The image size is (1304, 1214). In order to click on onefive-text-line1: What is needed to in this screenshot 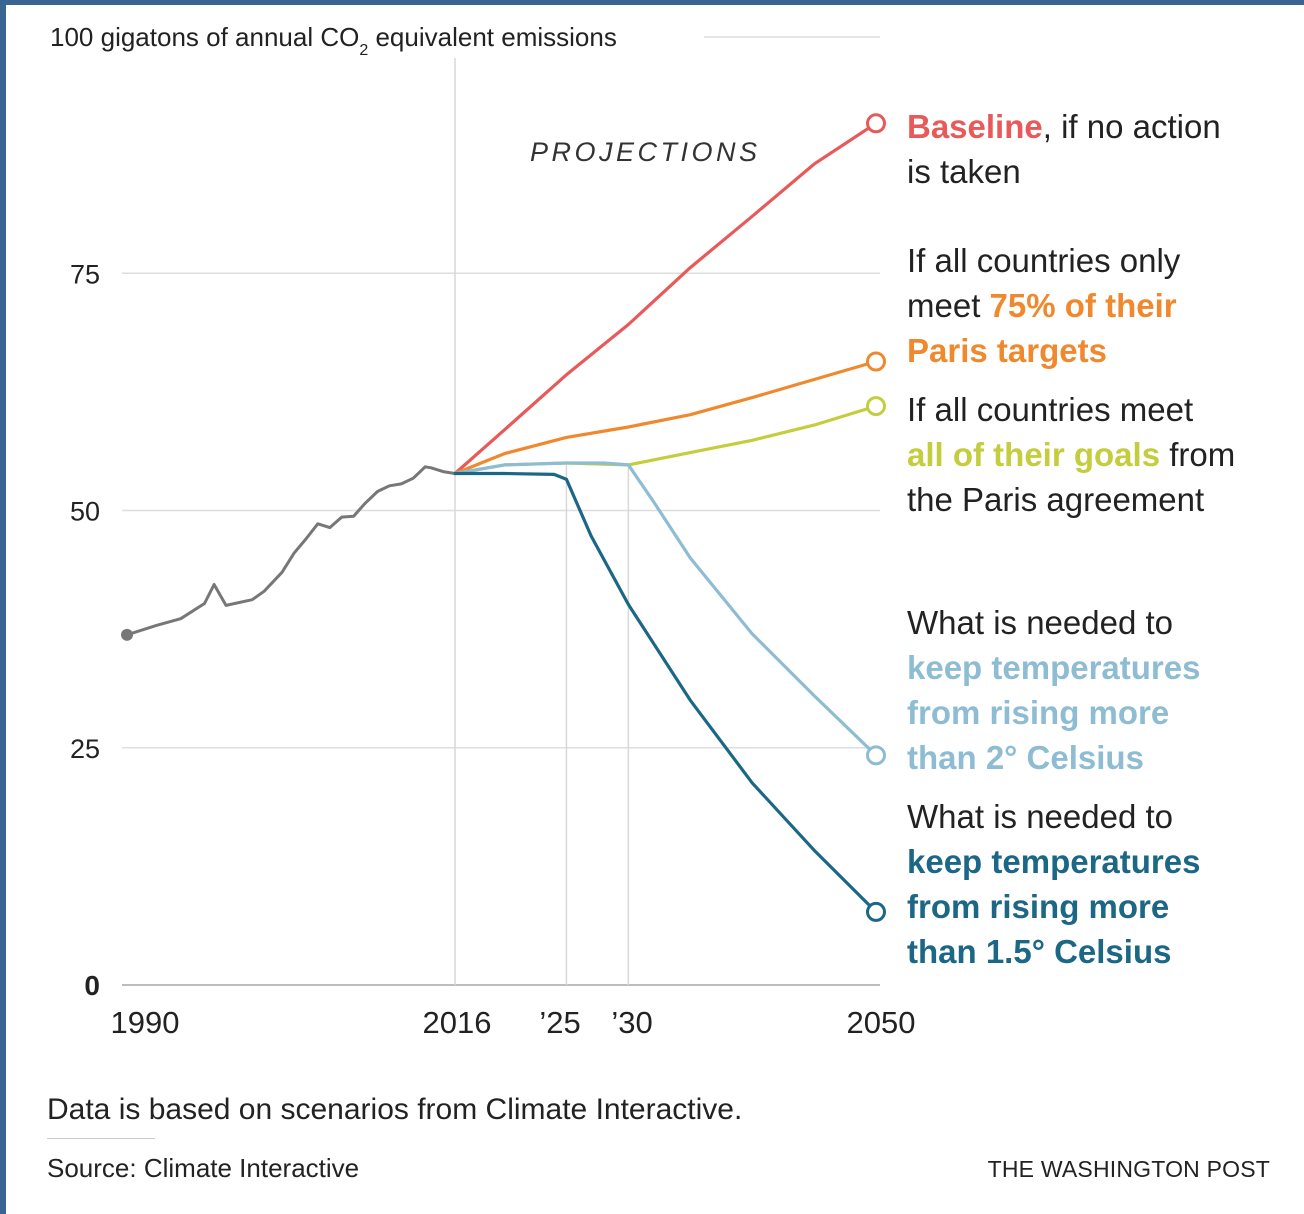, I will do `click(1040, 816)`.